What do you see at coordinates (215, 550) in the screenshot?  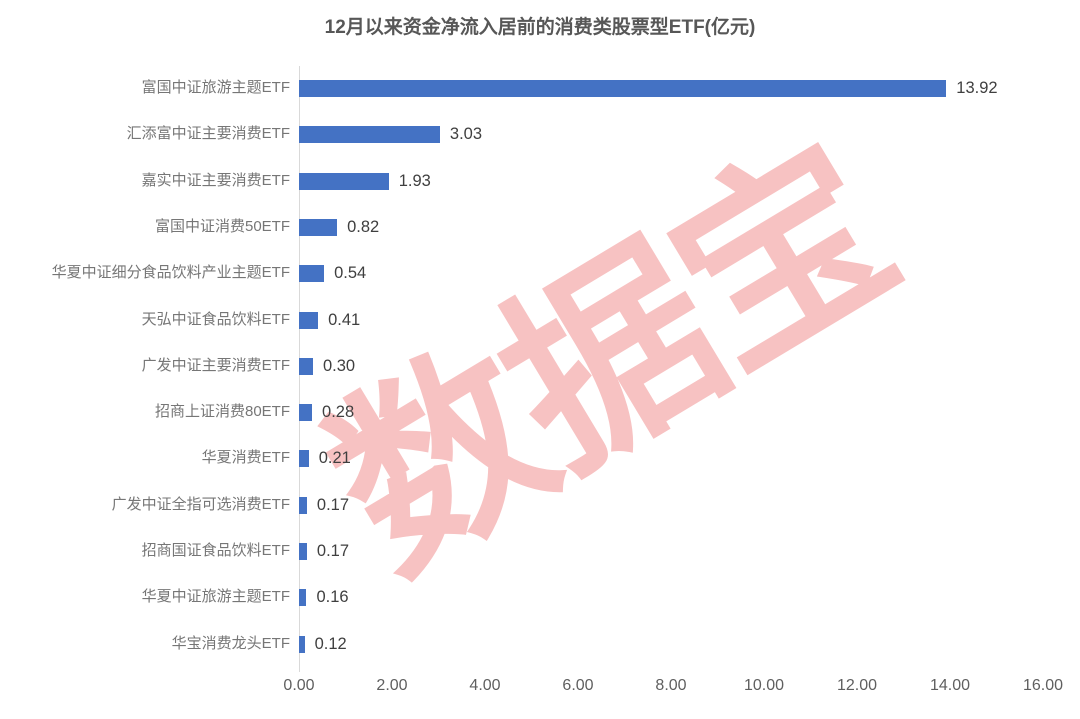 I see `category-label: 招商国证食品饮料ETF` at bounding box center [215, 550].